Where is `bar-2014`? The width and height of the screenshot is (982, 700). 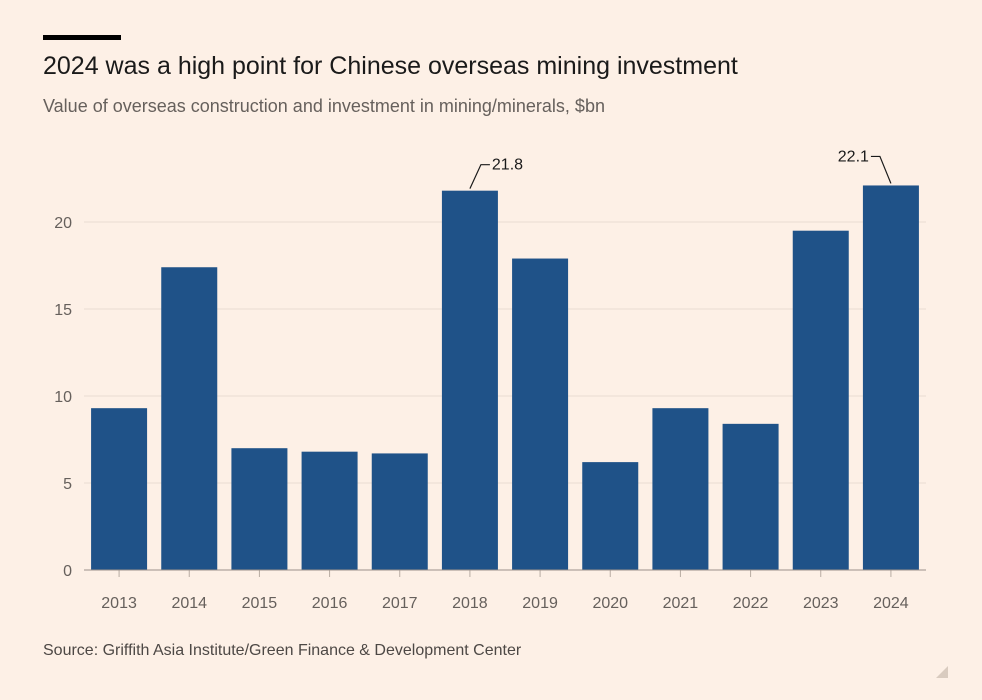
bar-2014 is located at coordinates (189, 418).